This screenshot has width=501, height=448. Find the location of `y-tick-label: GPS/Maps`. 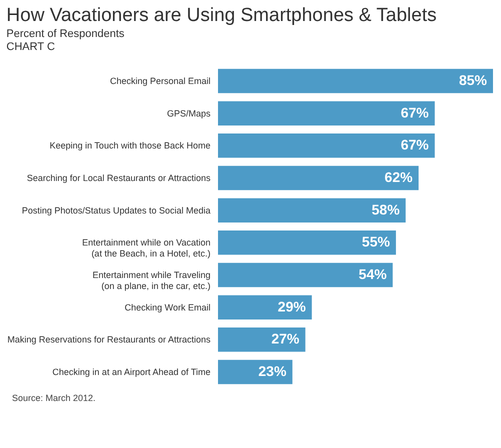

y-tick-label: GPS/Maps is located at coordinates (188, 113).